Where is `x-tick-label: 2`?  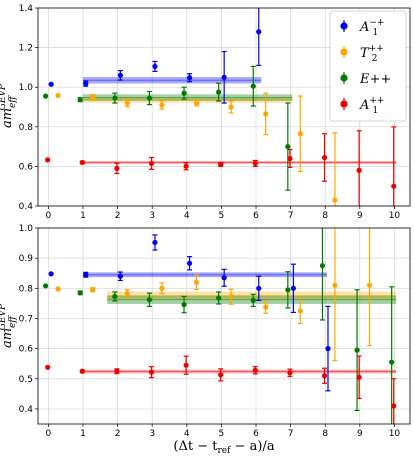 x-tick-label: 2 is located at coordinates (118, 434).